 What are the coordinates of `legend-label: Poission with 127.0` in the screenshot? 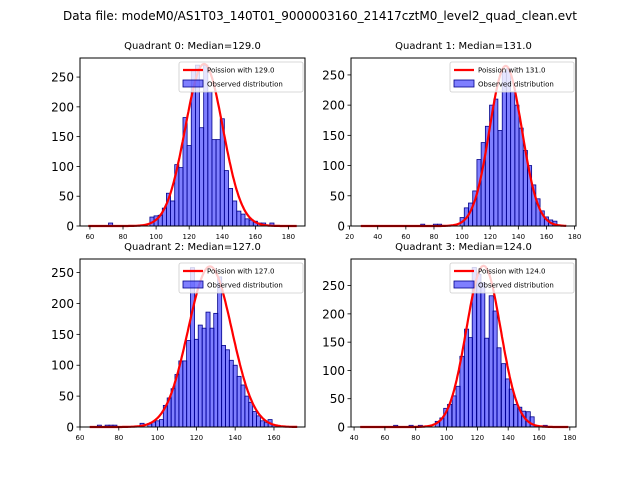 It's located at (241, 272).